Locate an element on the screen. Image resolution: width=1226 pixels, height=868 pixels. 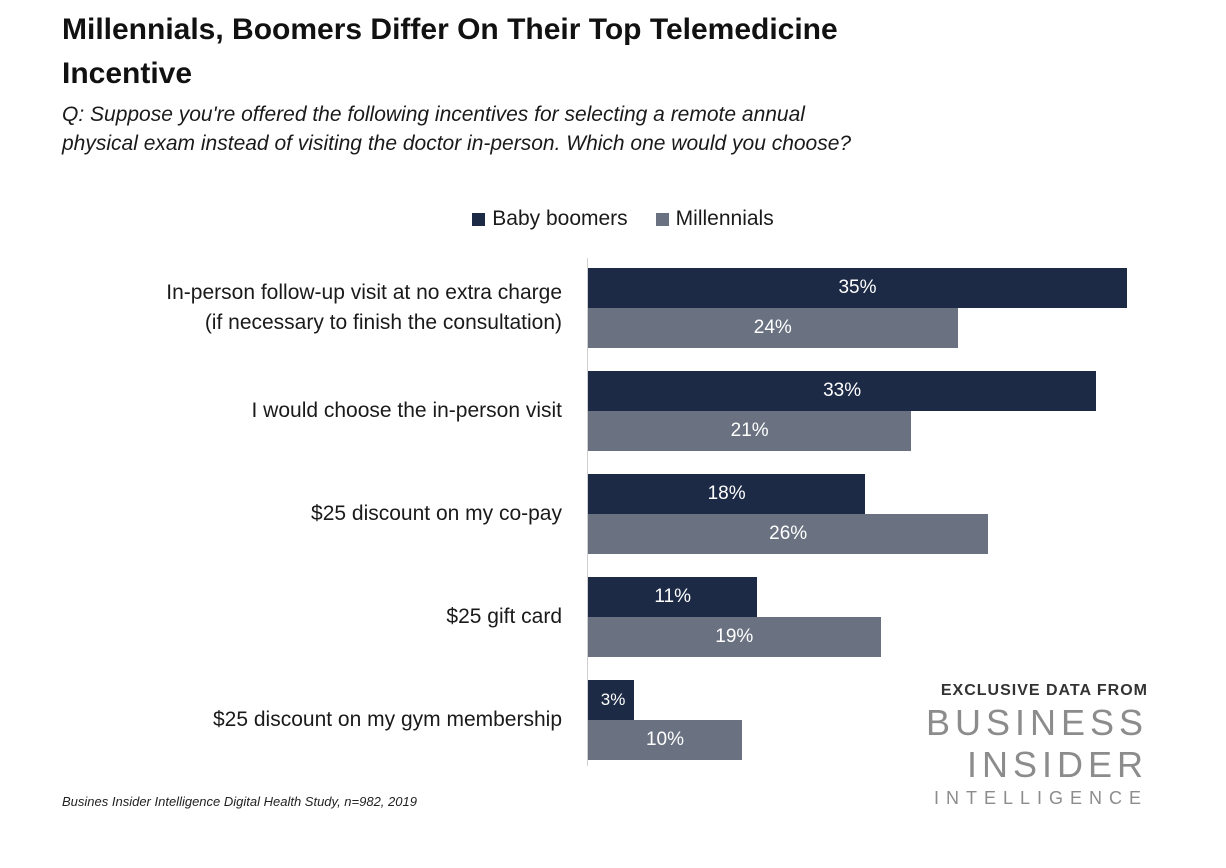
category-axis-line is located at coordinates (587, 512).